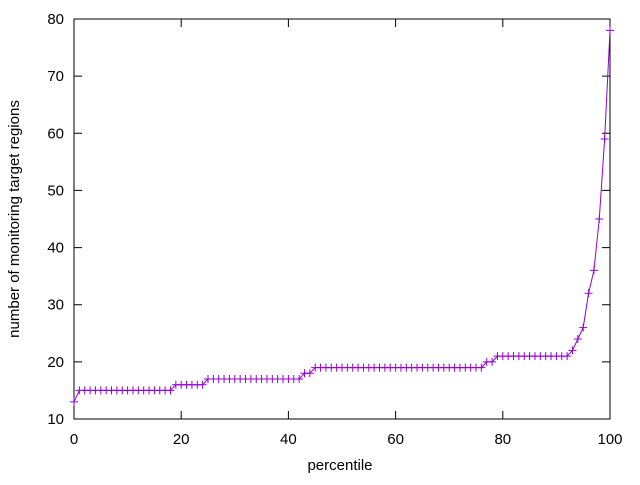 Image resolution: width=640 pixels, height=485 pixels. Describe the element at coordinates (181, 439) in the screenshot. I see `x-tick-label: 20` at that location.